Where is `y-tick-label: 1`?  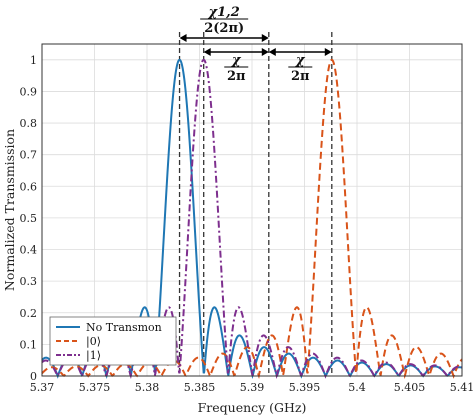 y-tick-label: 1 is located at coordinates (33, 60).